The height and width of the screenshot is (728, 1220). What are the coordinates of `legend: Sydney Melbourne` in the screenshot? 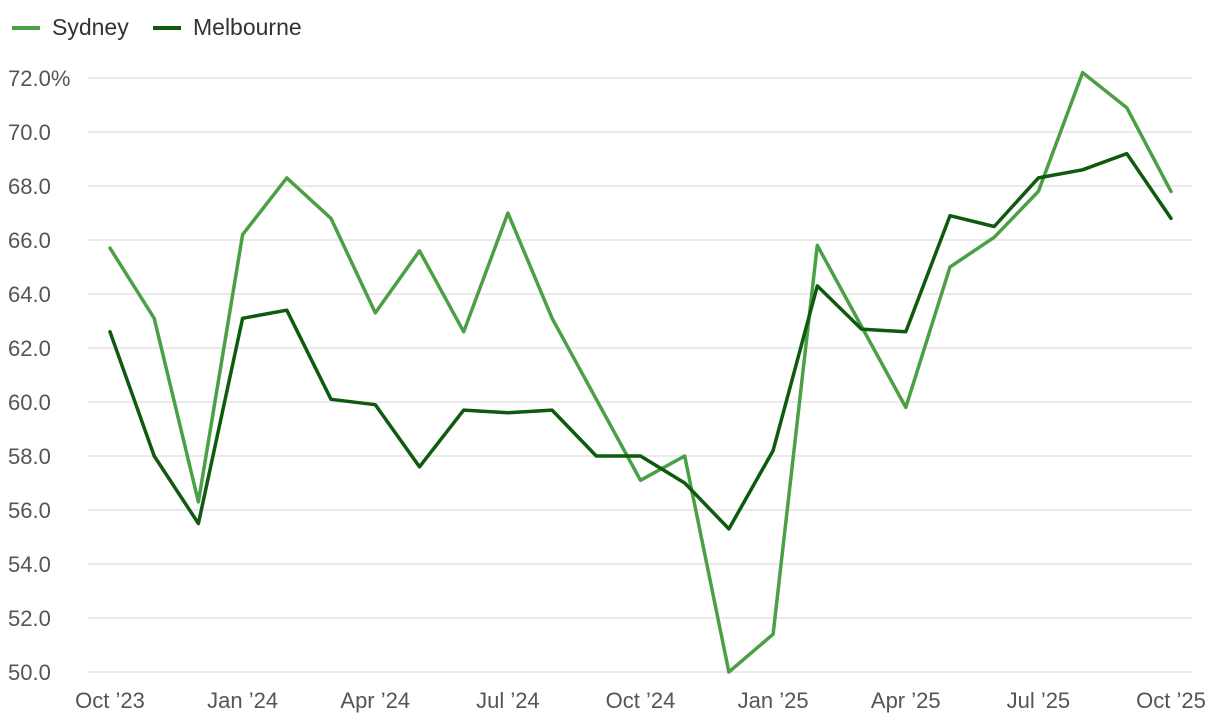 It's located at (157, 27).